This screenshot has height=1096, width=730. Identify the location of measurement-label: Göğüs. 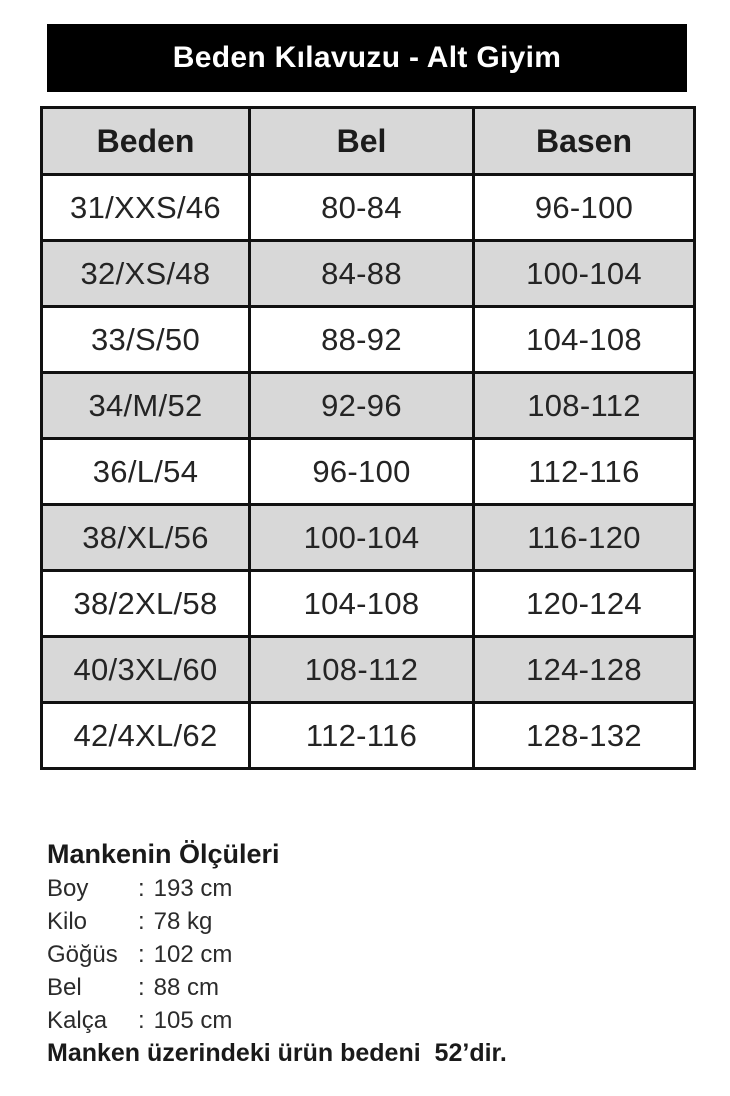
(82, 954).